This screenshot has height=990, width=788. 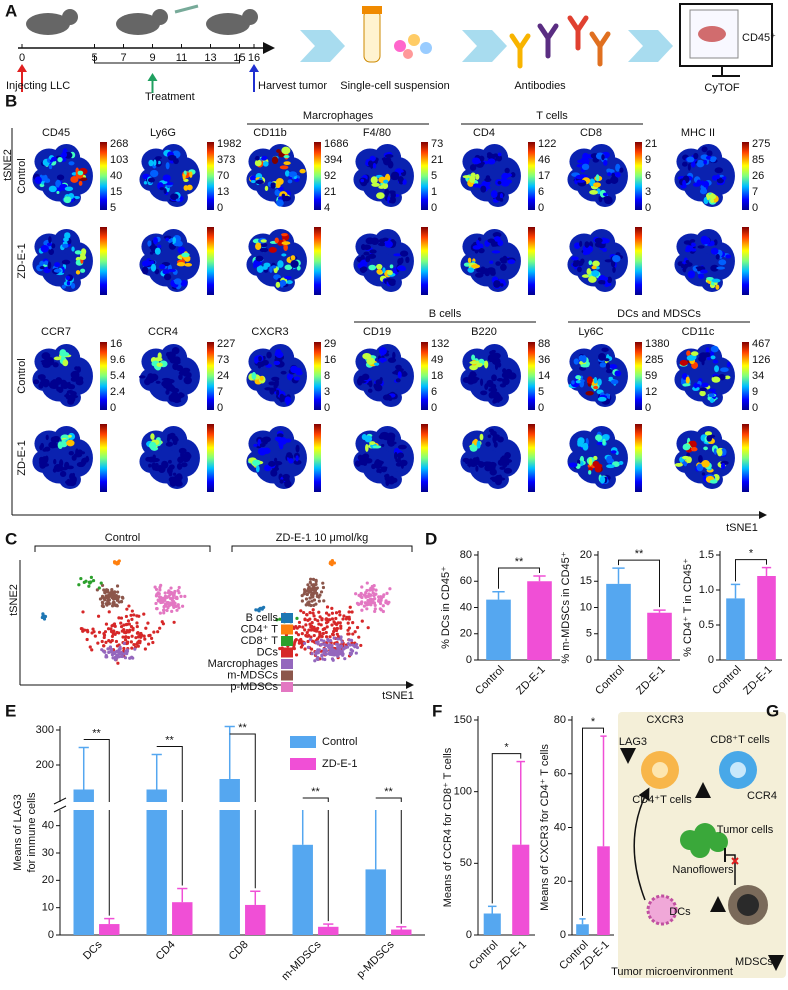 What do you see at coordinates (664, 720) in the screenshot?
I see `diagram-label: CXCR3` at bounding box center [664, 720].